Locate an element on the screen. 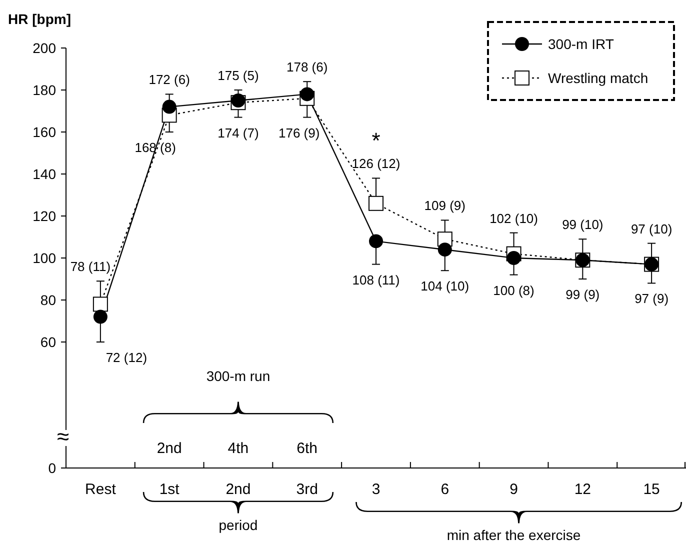 This screenshot has width=686, height=548. data-label: 108 (11) is located at coordinates (376, 280).